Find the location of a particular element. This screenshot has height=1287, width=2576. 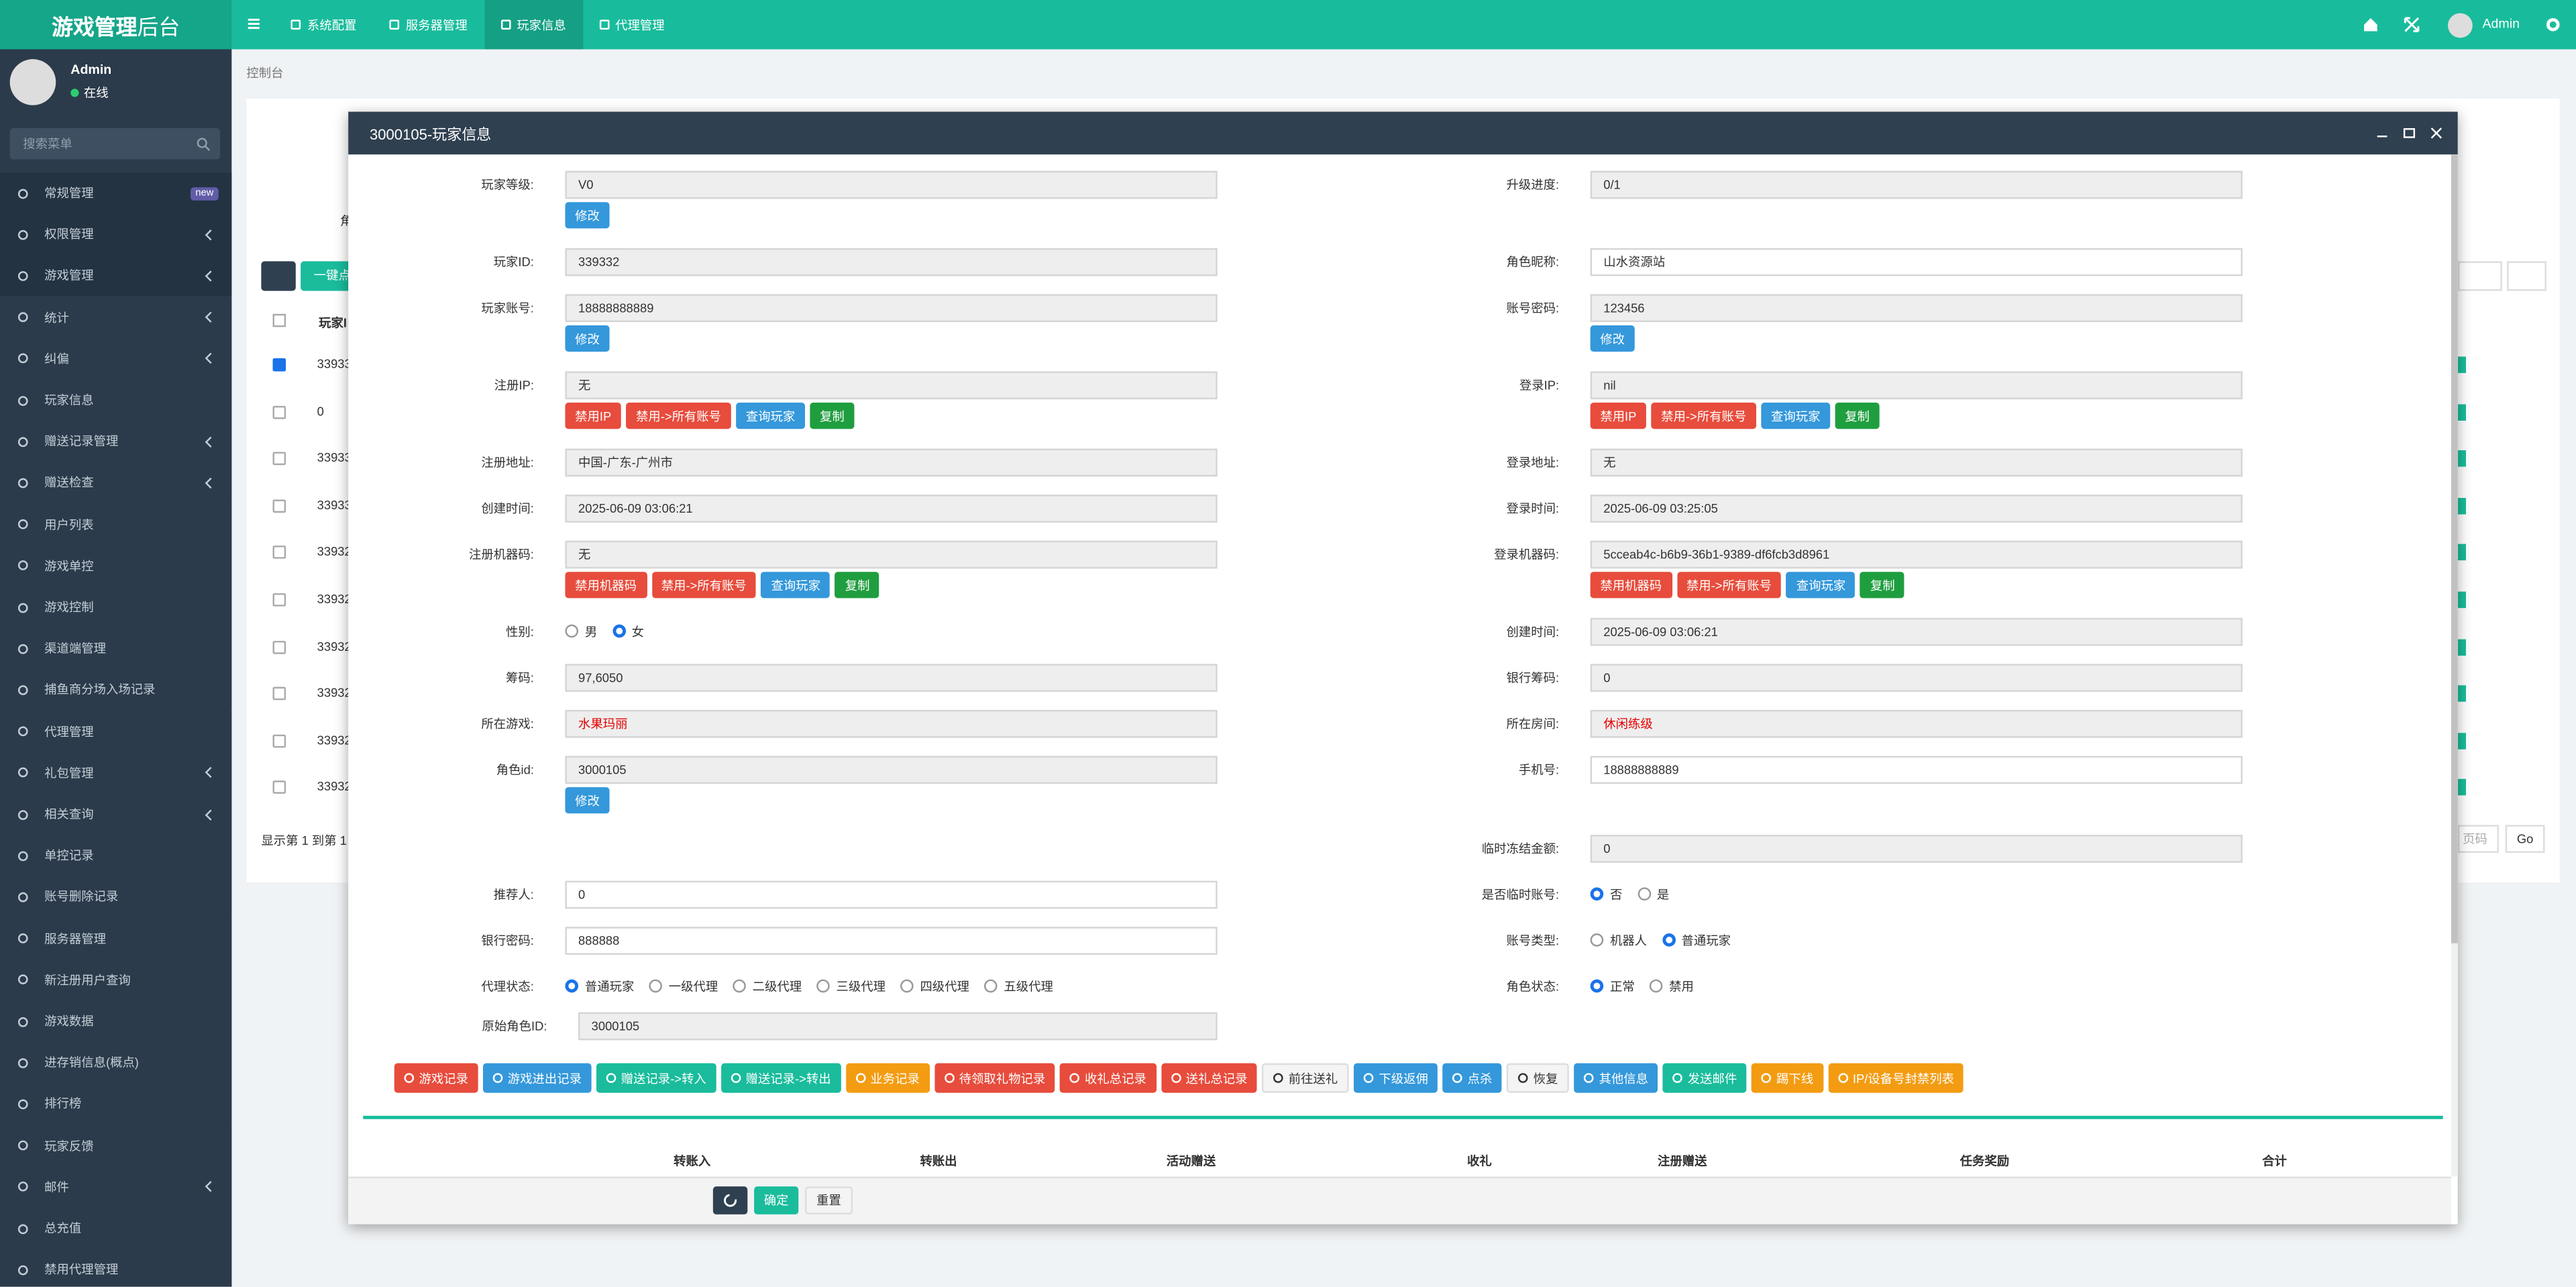

menu-item: 进存销信息(概点) is located at coordinates (116, 1063).